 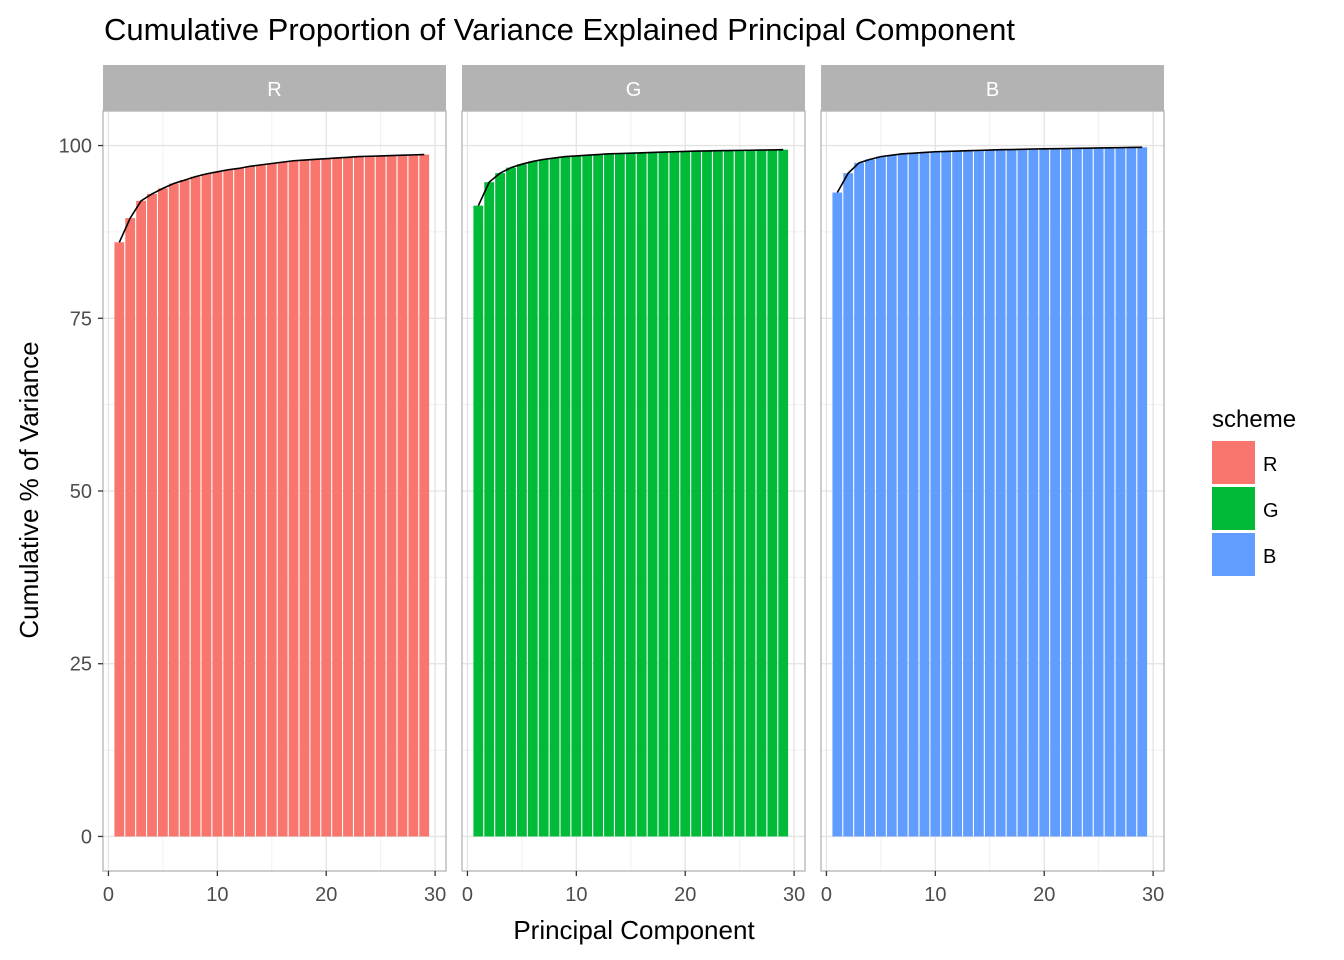 I want to click on legend-label-g: G, so click(x=1271, y=511).